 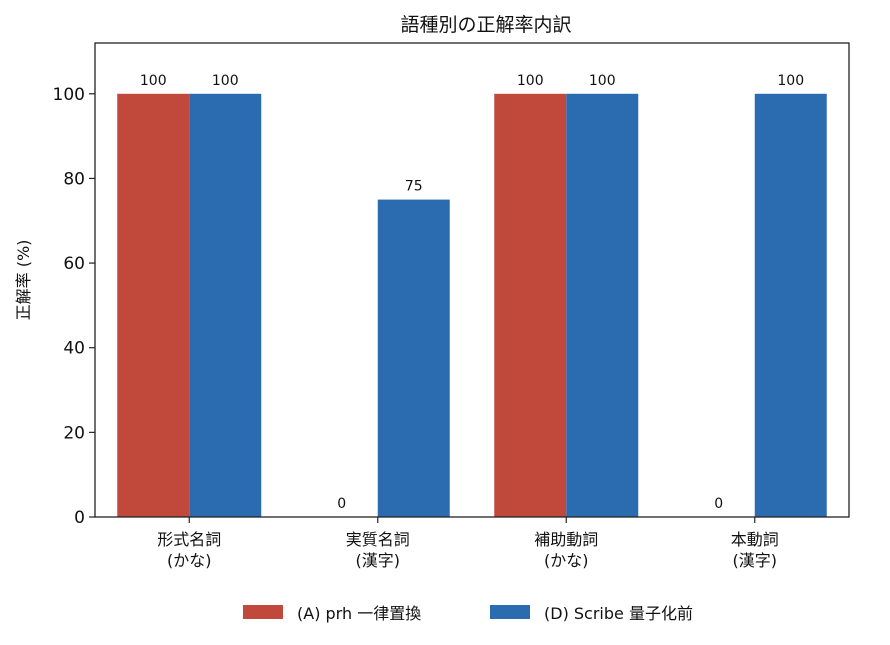 I want to click on y-axis-label: 正解率 (%), so click(x=23, y=280).